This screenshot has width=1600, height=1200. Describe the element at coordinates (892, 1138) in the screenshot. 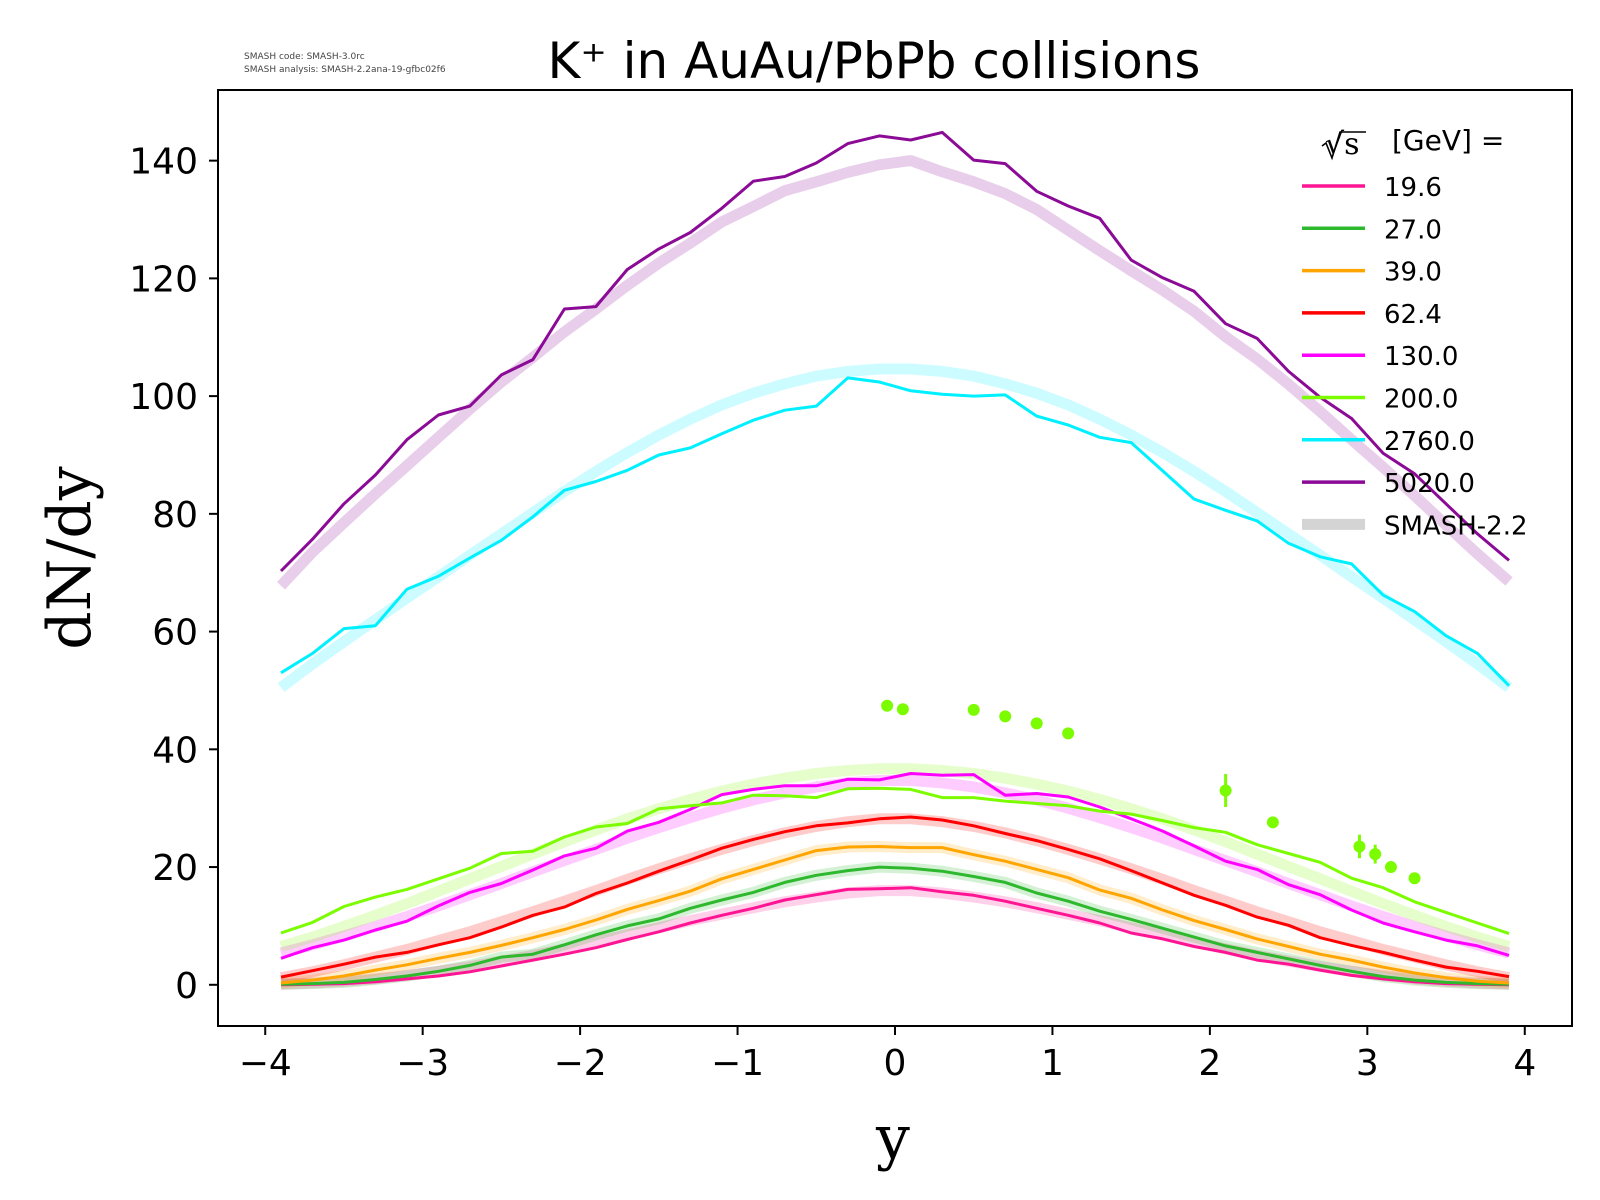

I see `x-axis-label: y` at that location.